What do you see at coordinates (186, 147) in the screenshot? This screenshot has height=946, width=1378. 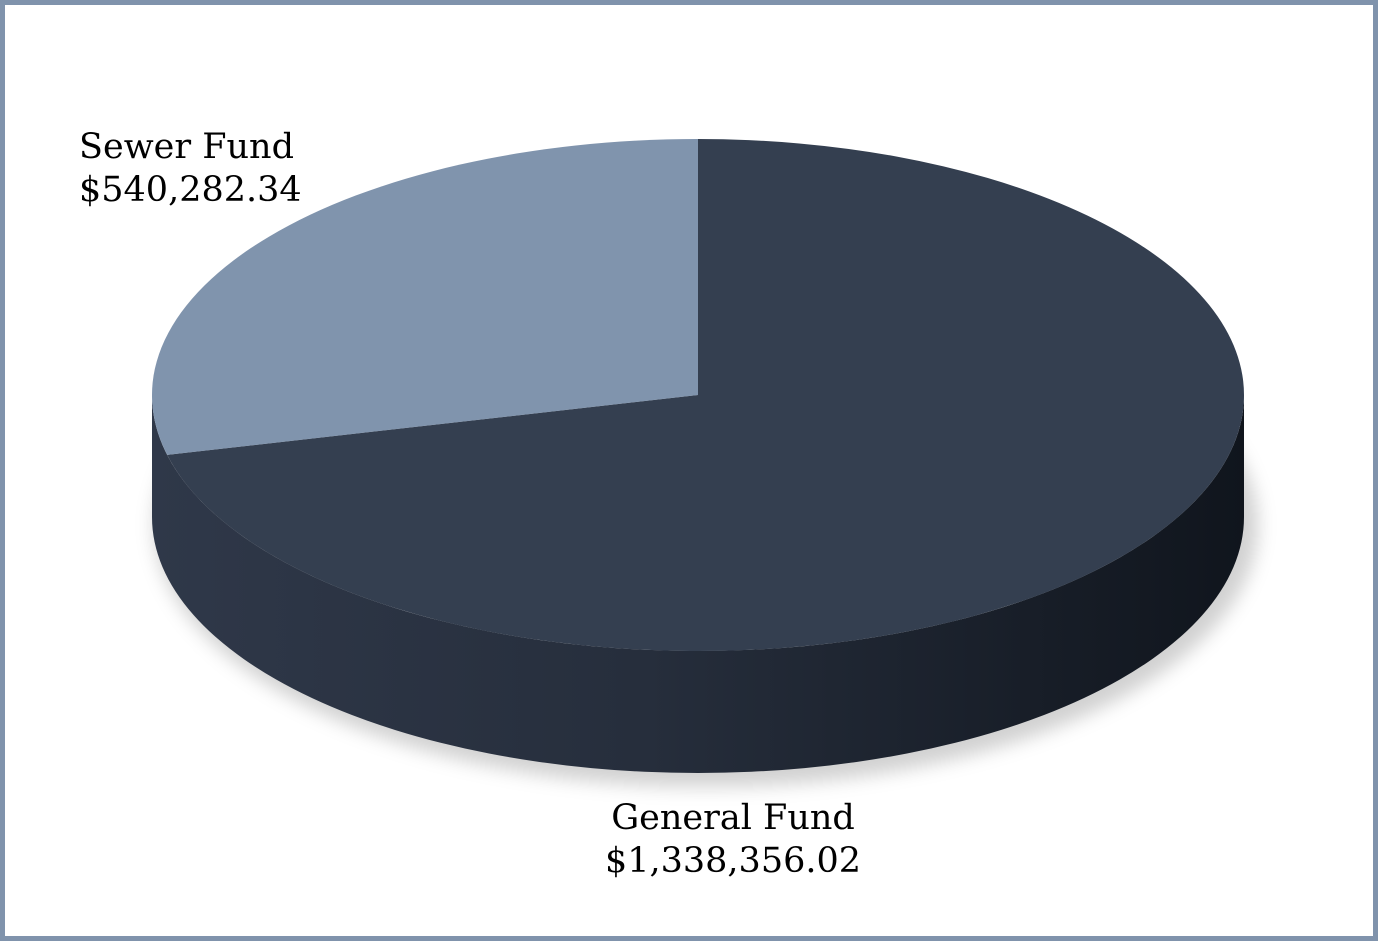 I see `slice-label-sewer-fund-name: Sewer Fund` at bounding box center [186, 147].